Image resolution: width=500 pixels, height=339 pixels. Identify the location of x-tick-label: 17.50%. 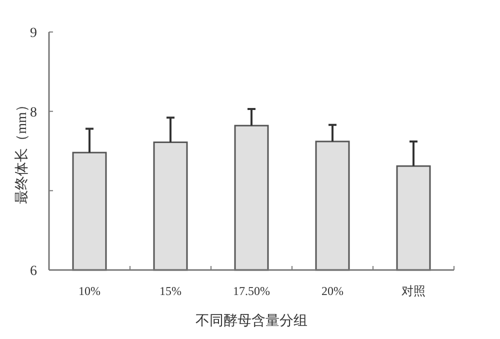
(251, 291).